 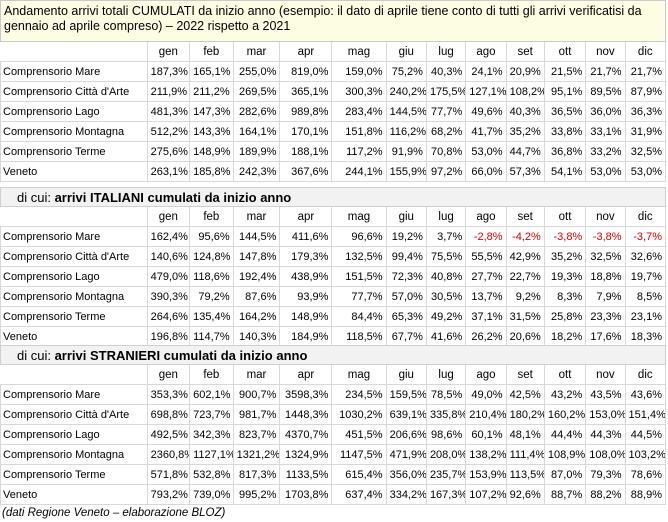 I want to click on value-cell: 18,2%, so click(x=565, y=336).